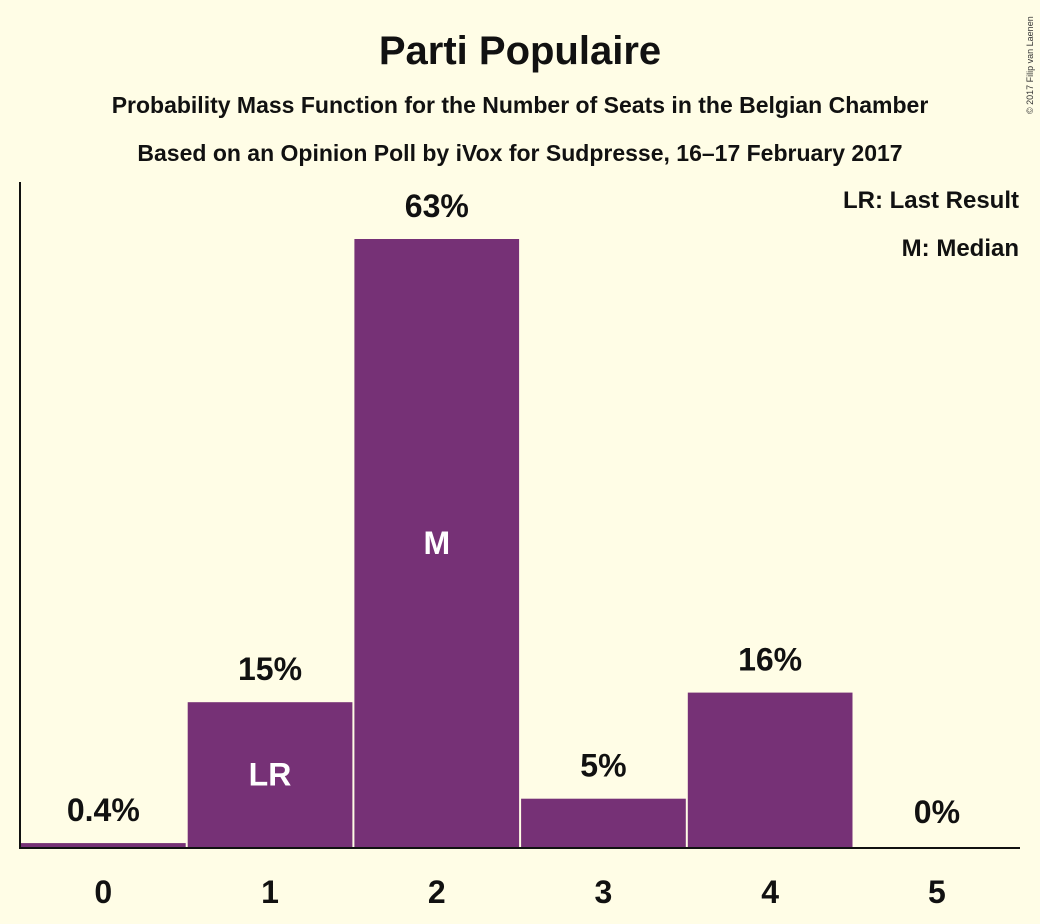  What do you see at coordinates (270, 892) in the screenshot?
I see `x-tick-label-1: 1` at bounding box center [270, 892].